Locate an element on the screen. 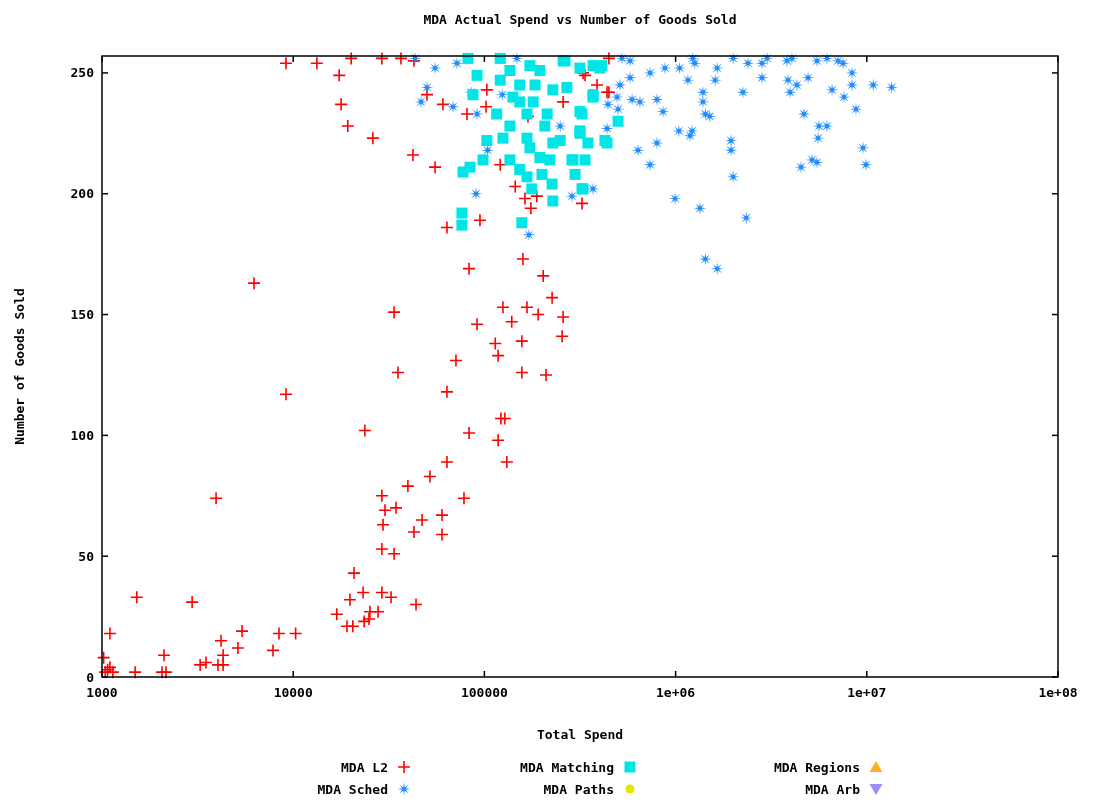 This screenshot has width=1102, height=807. y-tick-label: 200 is located at coordinates (82, 194).